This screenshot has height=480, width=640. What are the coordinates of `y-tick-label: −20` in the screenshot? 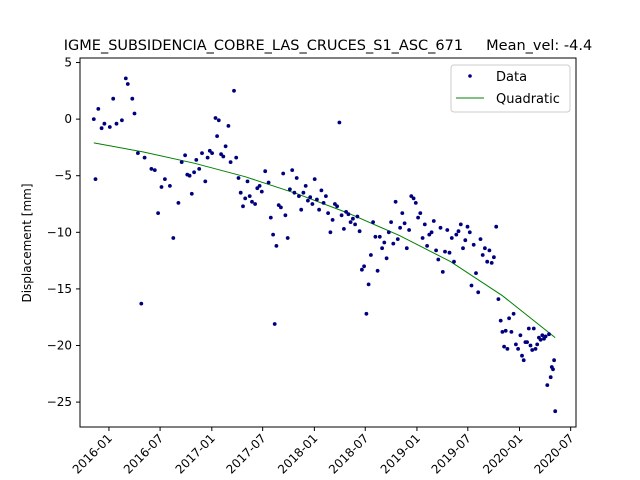 It's located at (59, 346).